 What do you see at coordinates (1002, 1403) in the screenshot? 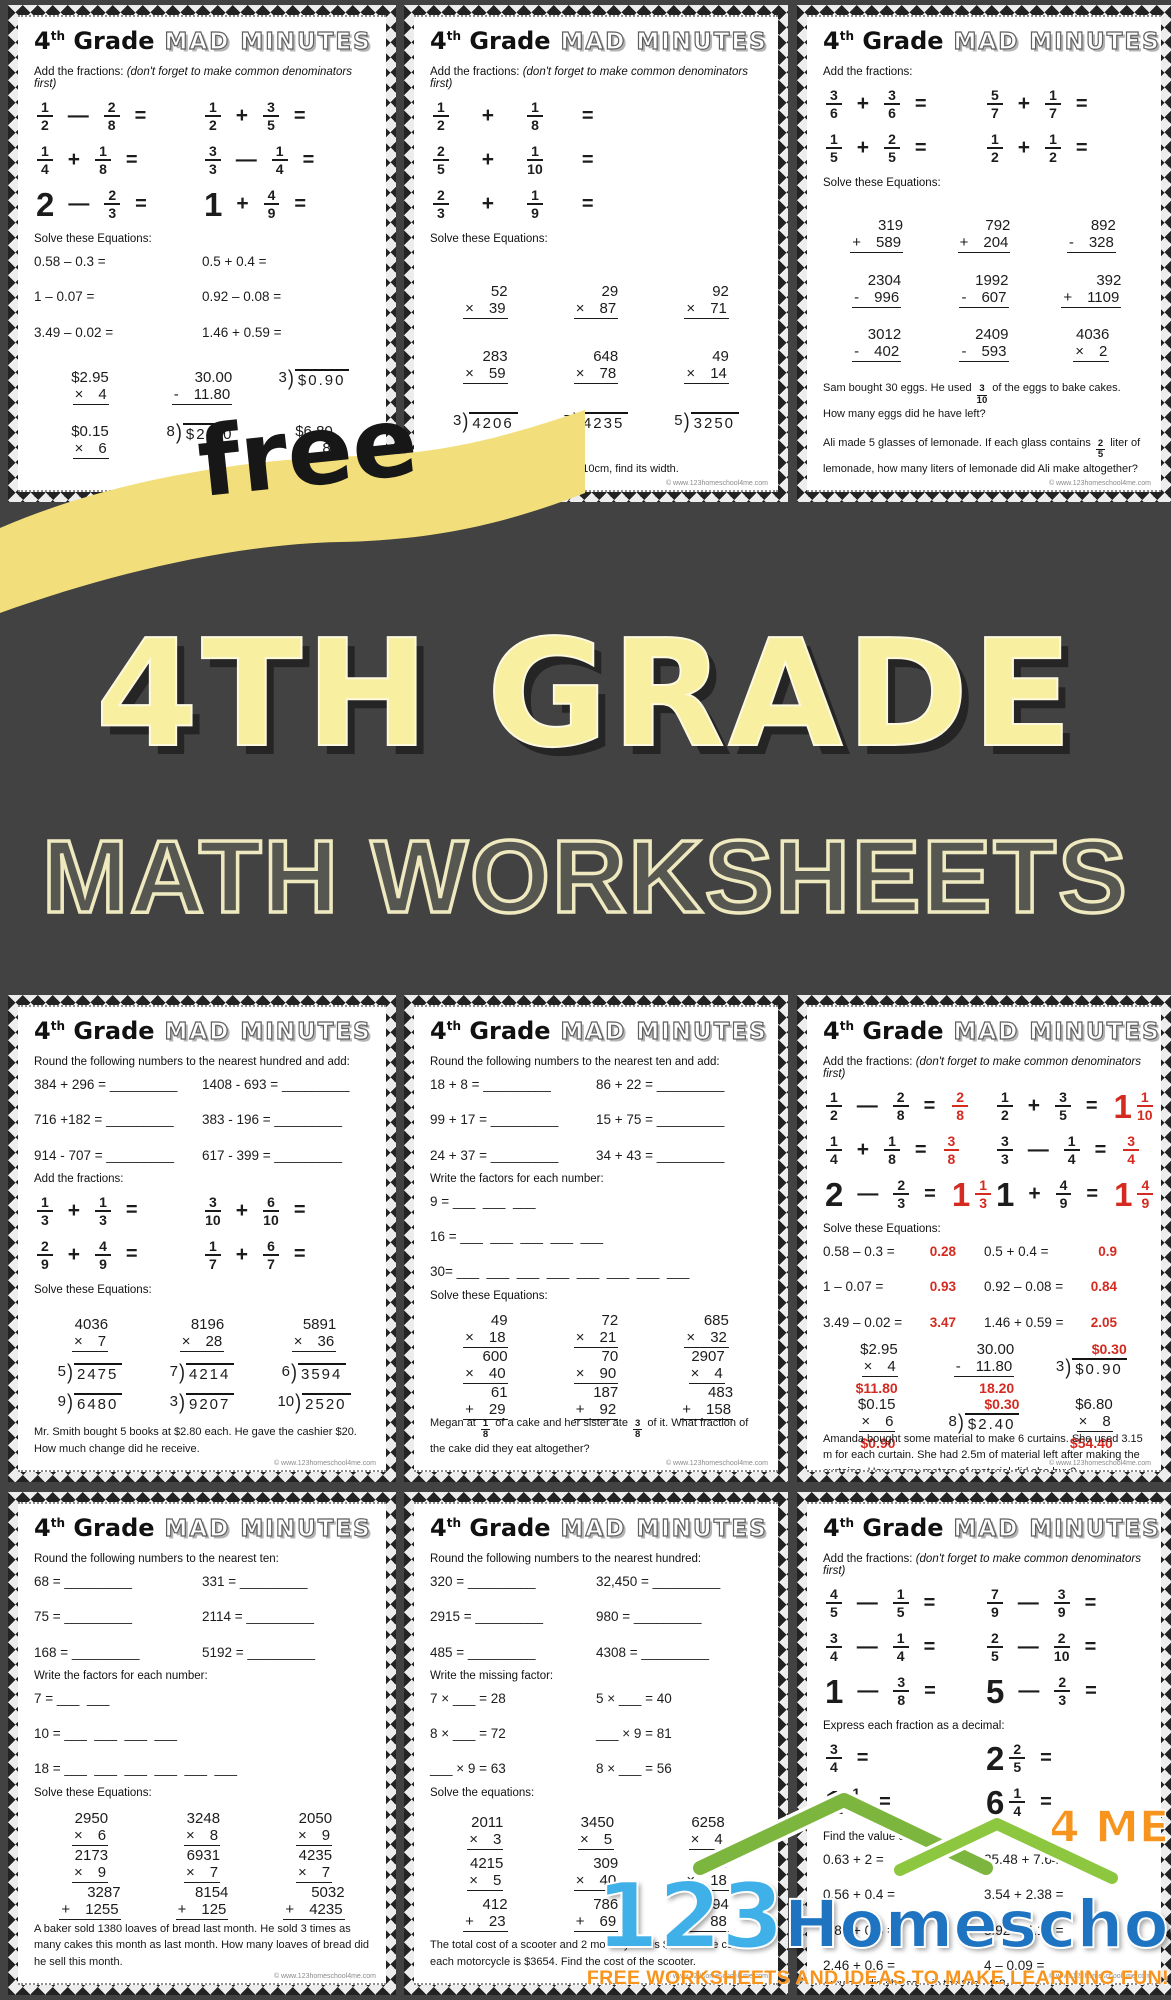
I see `answer: $0.30` at bounding box center [1002, 1403].